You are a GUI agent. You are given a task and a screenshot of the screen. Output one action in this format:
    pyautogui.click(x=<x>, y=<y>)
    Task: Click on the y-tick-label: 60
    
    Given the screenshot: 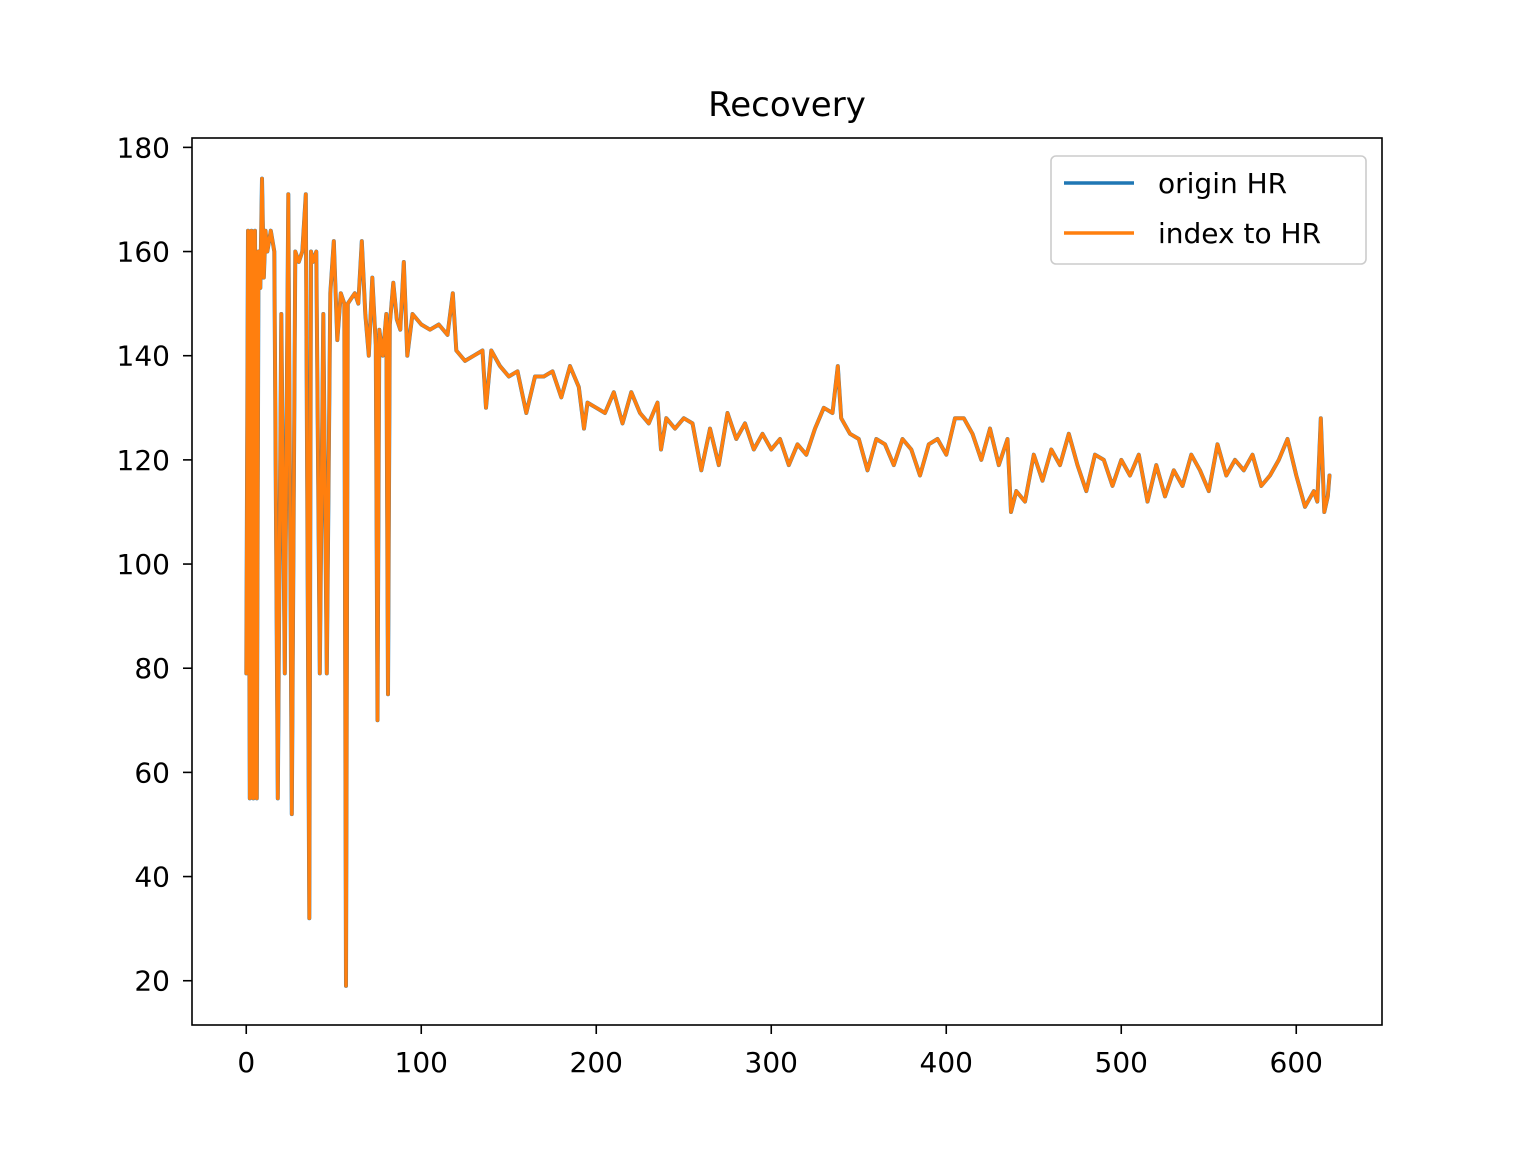 What is the action you would take?
    pyautogui.click(x=152, y=772)
    